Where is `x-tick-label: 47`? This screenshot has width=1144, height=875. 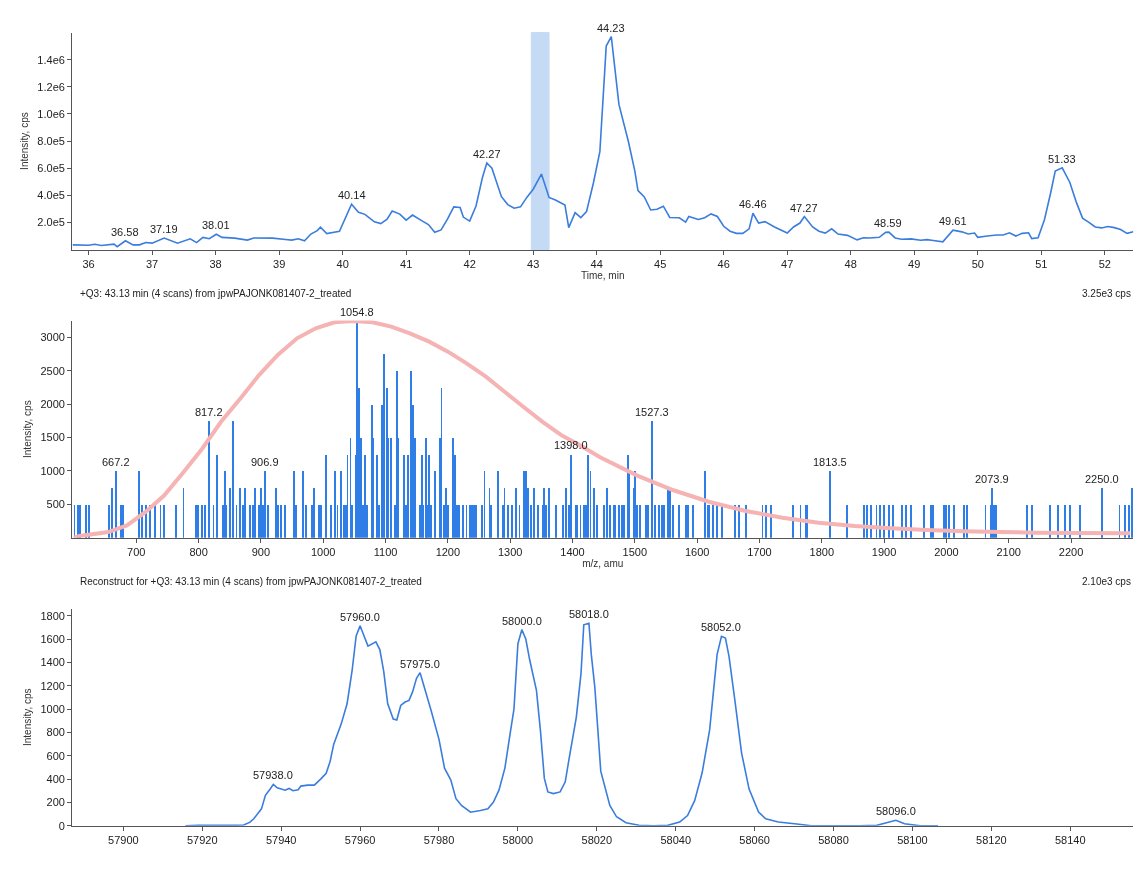 x-tick-label: 47 is located at coordinates (787, 263).